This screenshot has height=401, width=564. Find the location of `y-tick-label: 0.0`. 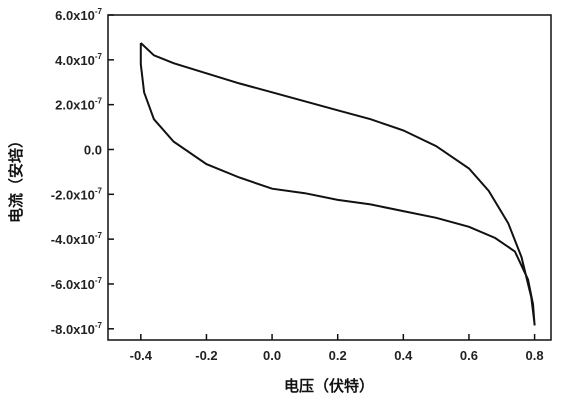

y-tick-label: 0.0 is located at coordinates (93, 149).